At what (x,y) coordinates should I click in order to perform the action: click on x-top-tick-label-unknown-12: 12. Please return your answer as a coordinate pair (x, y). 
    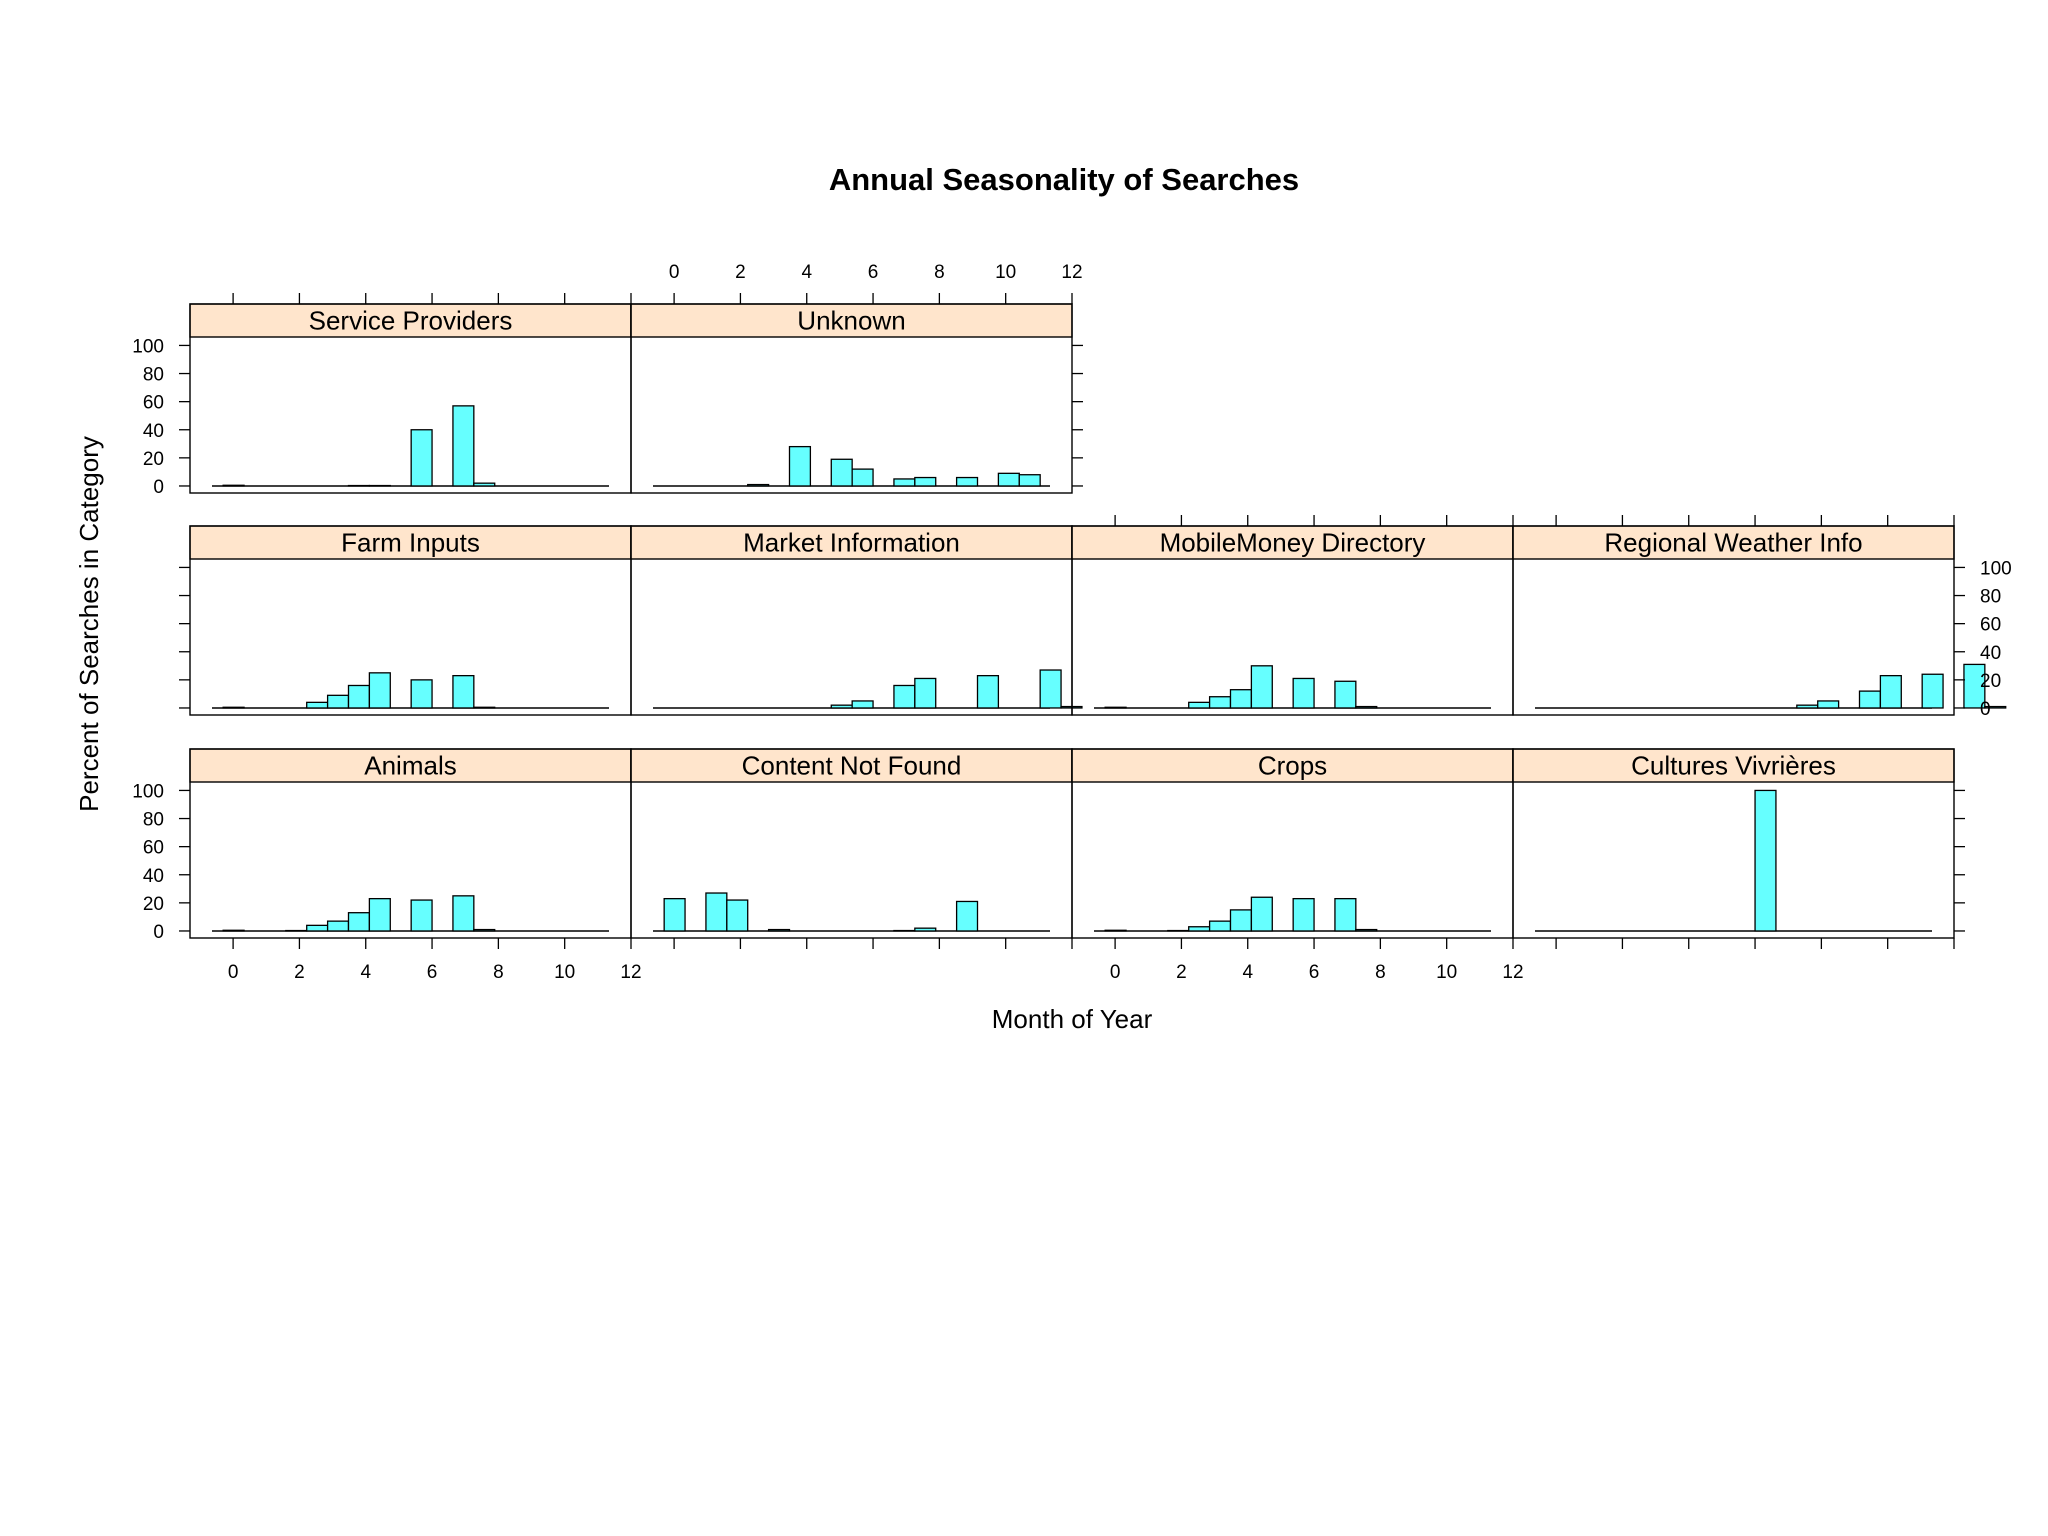
    Looking at the image, I should click on (1071, 272).